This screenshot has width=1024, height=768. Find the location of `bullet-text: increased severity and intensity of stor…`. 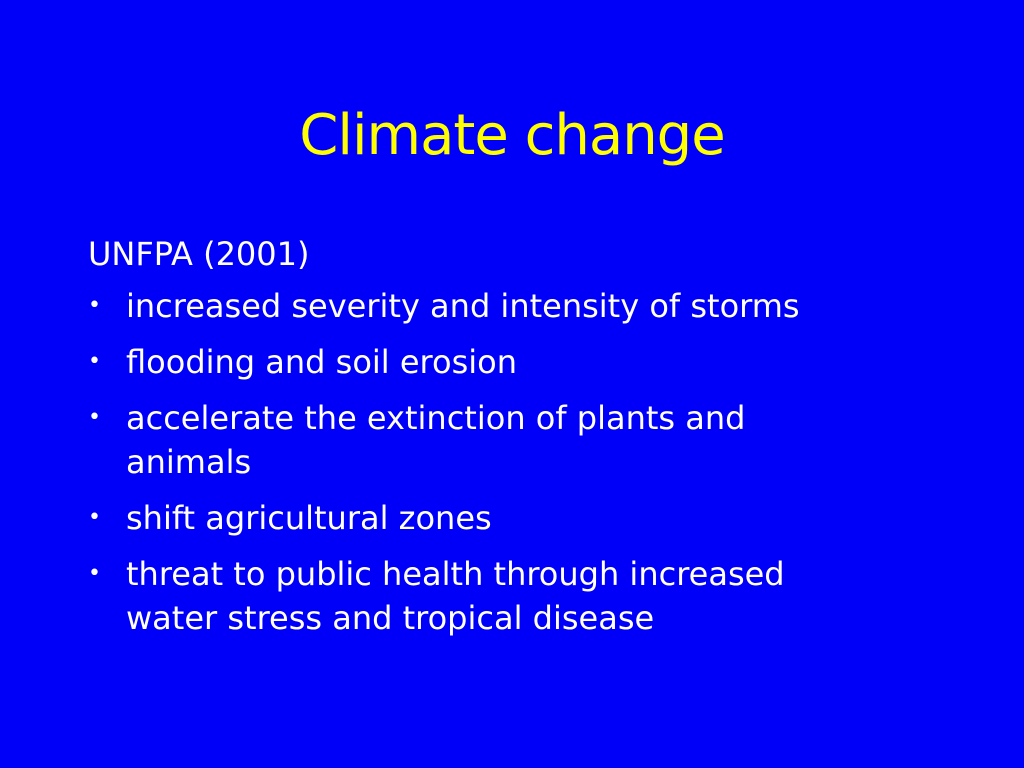

bullet-text: increased severity and intensity of stor… is located at coordinates (463, 306).